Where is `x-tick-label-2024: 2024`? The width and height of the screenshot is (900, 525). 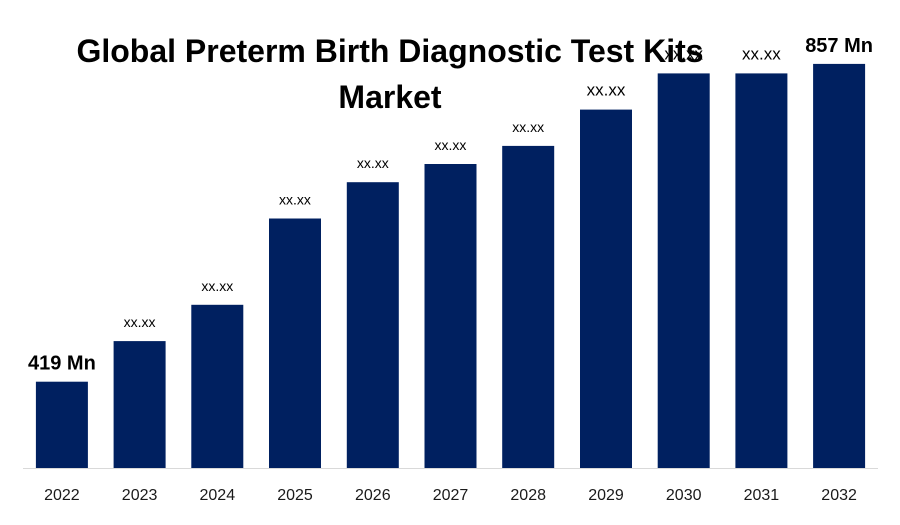 x-tick-label-2024: 2024 is located at coordinates (218, 495).